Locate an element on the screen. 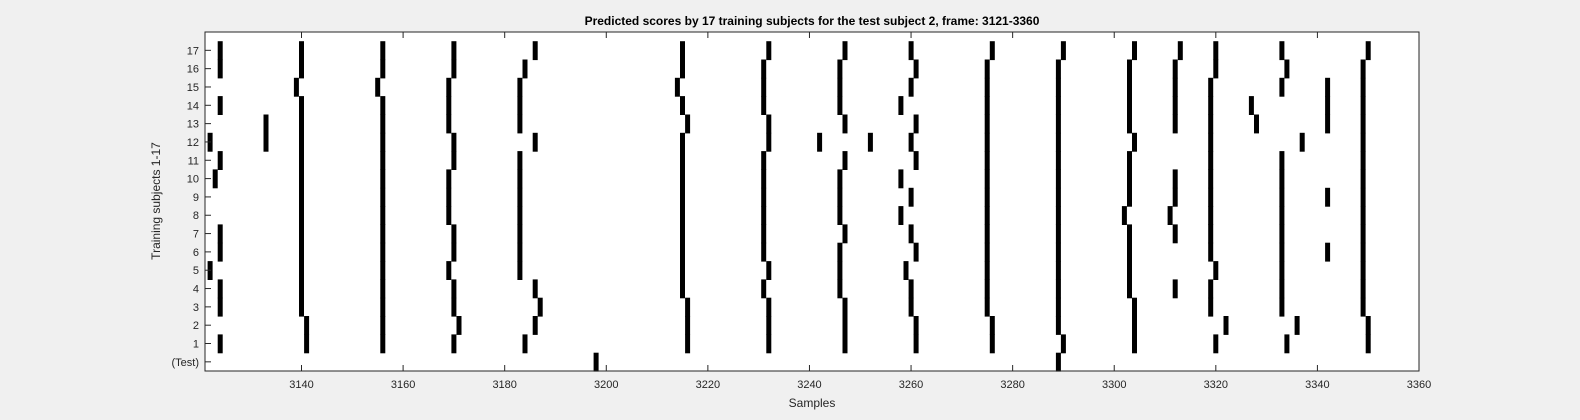  x-tick-label: 3260 is located at coordinates (911, 385).